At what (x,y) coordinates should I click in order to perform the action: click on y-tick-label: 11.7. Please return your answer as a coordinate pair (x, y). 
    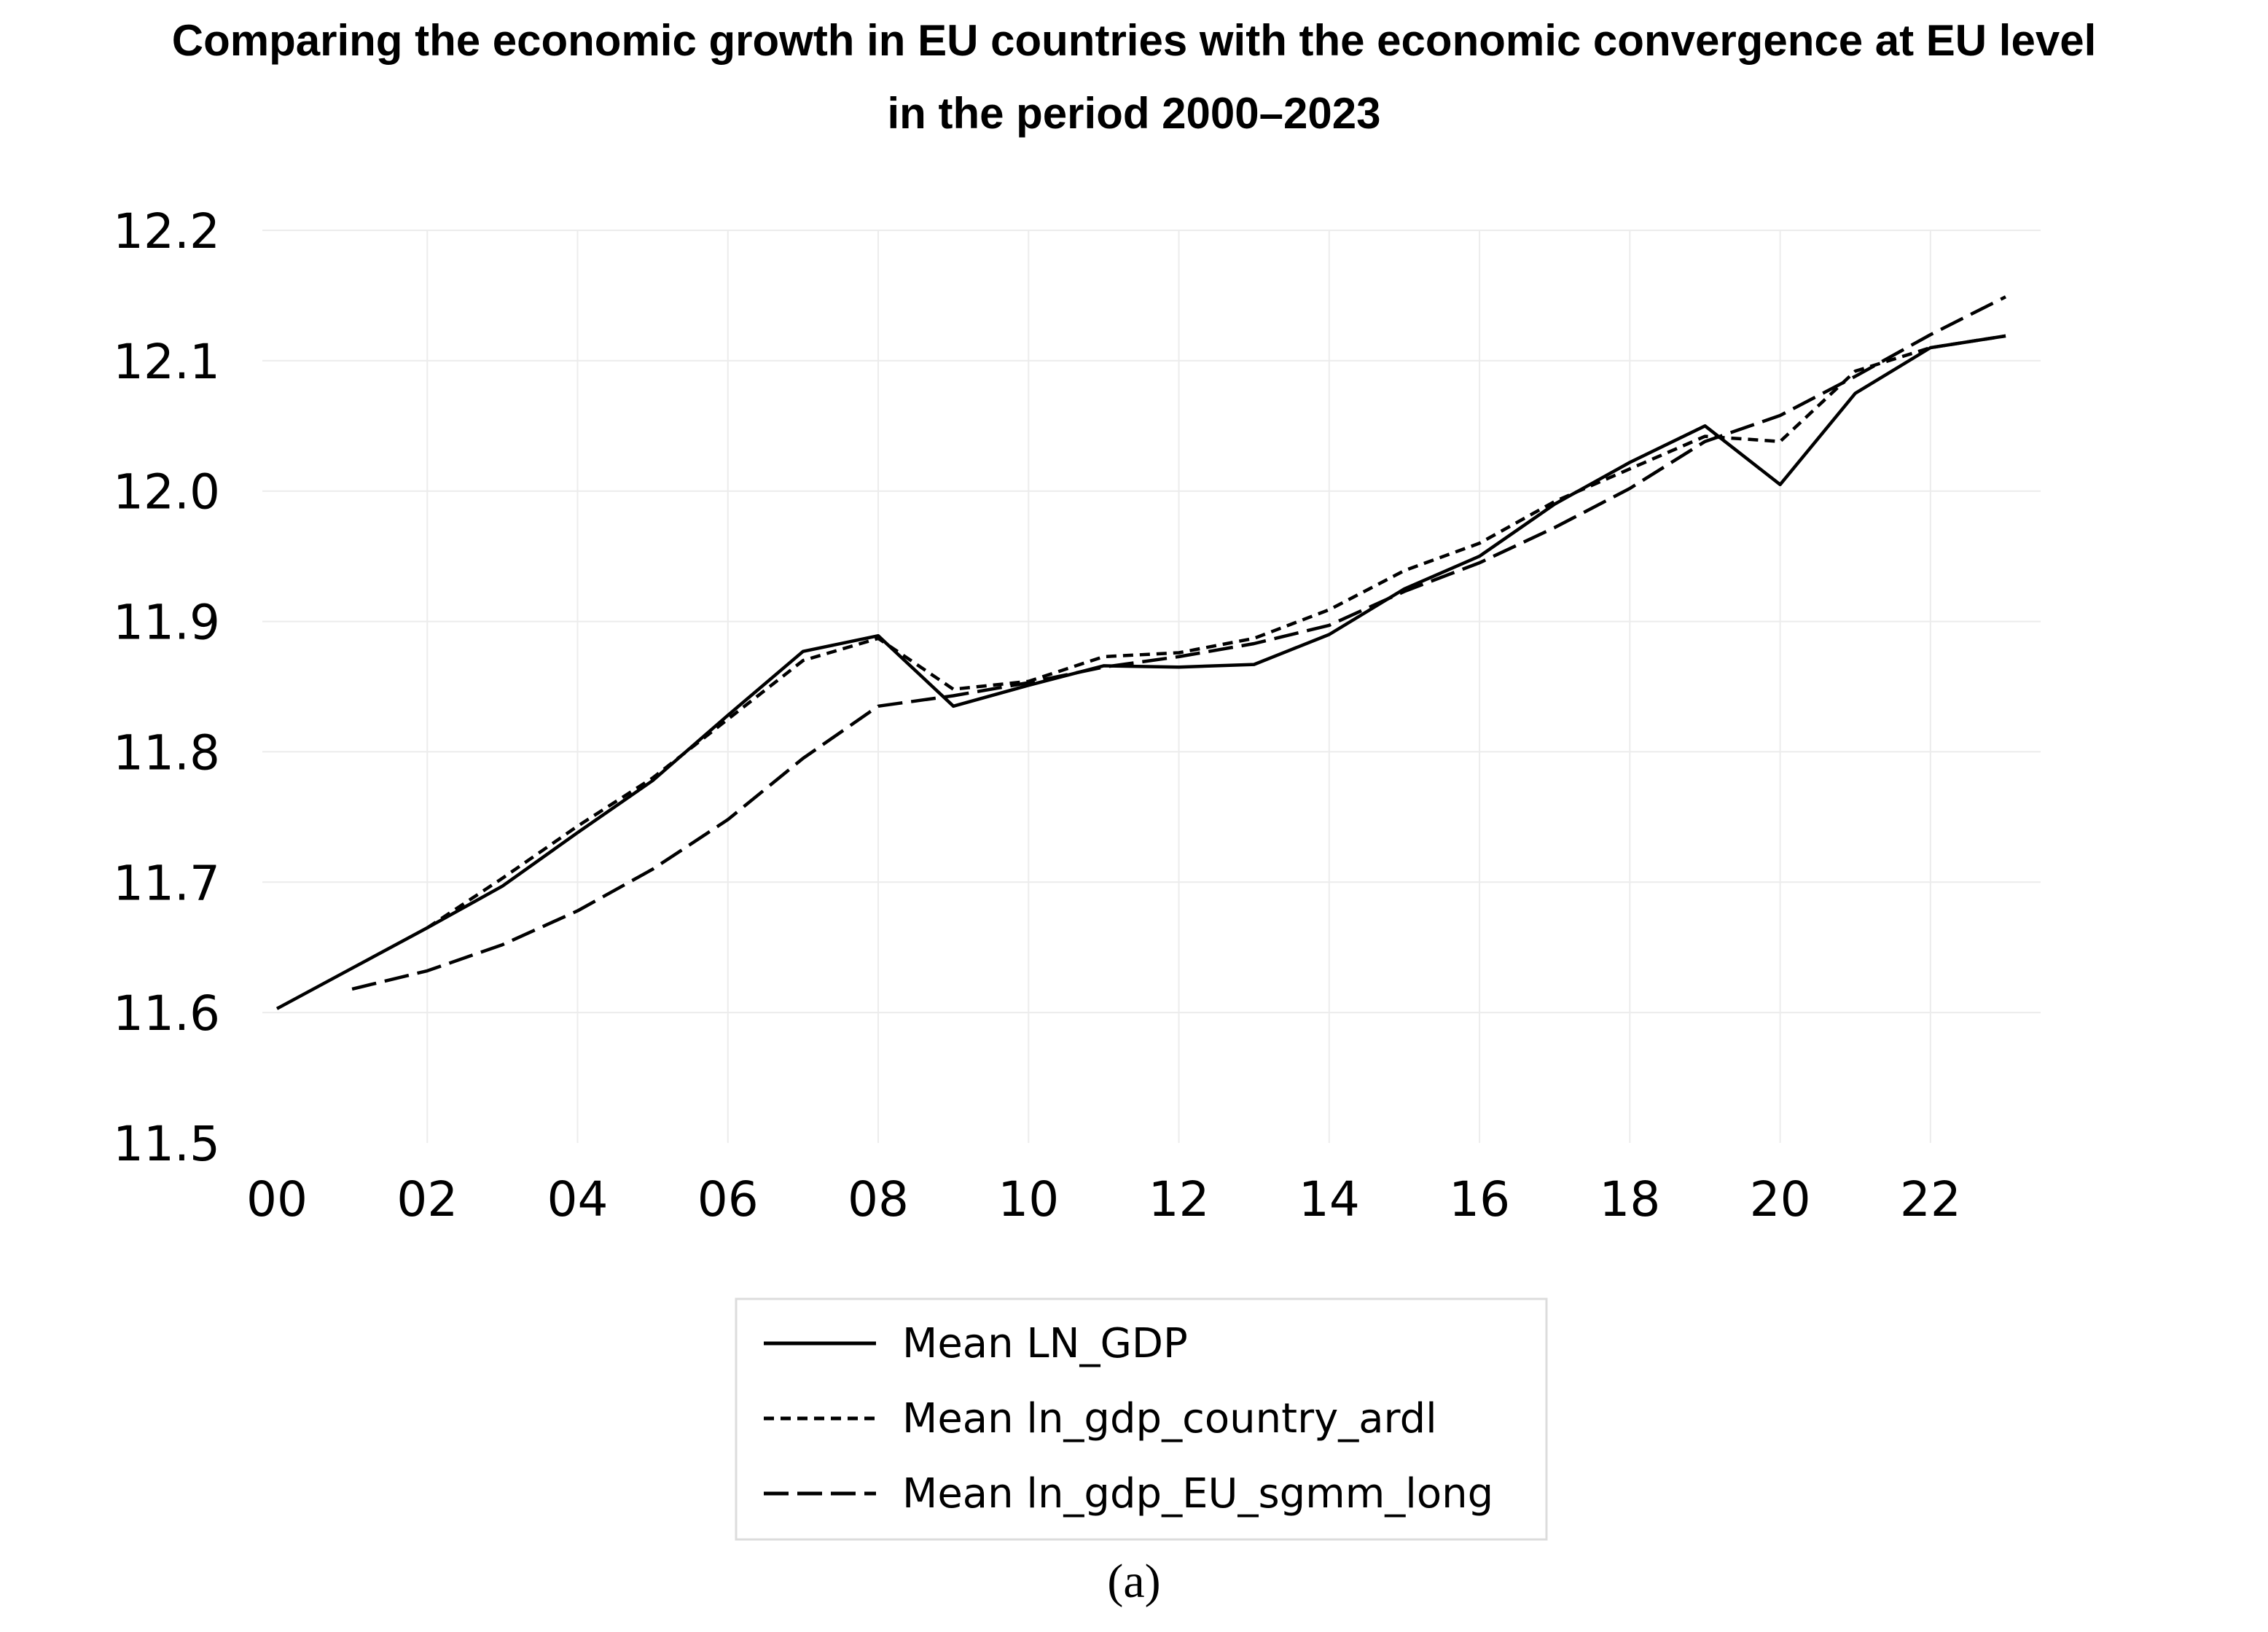
    Looking at the image, I should click on (167, 883).